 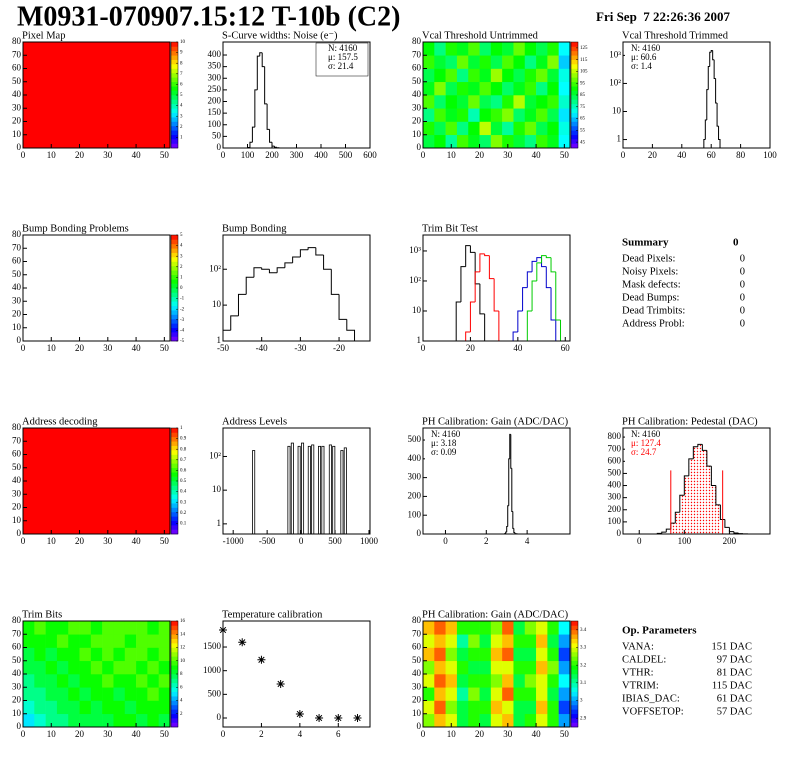 What do you see at coordinates (495, 421) in the screenshot?
I see `panel-title: PH Calibration: Gain (ADC/DAC)` at bounding box center [495, 421].